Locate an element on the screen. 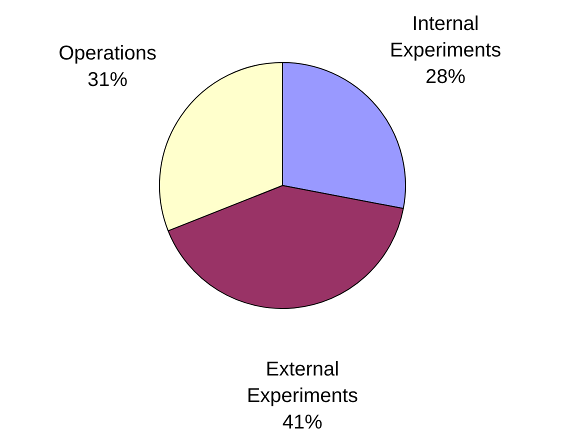 This screenshot has width=573, height=432. data-label: 41% is located at coordinates (302, 422).